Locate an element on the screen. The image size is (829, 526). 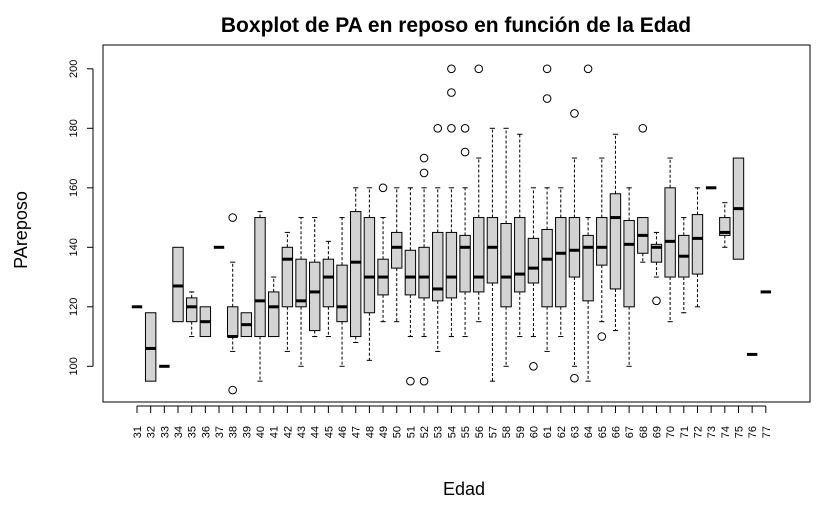
x-tick-label: 47 is located at coordinates (357, 432).